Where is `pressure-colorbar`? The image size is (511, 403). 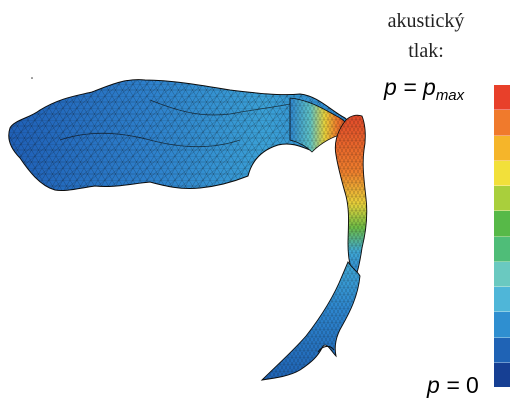
pressure-colorbar is located at coordinates (502, 236).